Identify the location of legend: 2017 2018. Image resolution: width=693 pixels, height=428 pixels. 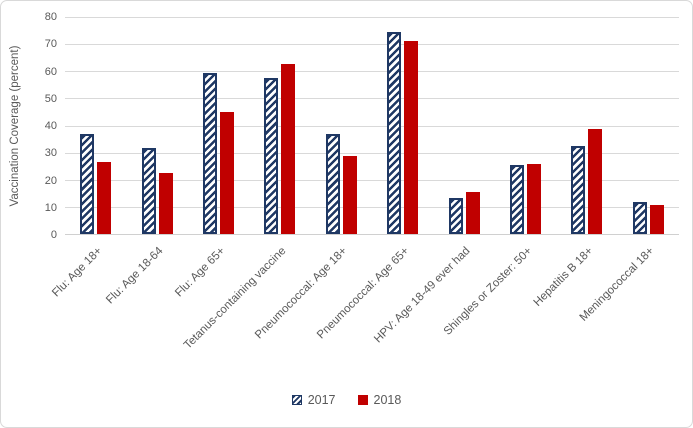
(346, 400).